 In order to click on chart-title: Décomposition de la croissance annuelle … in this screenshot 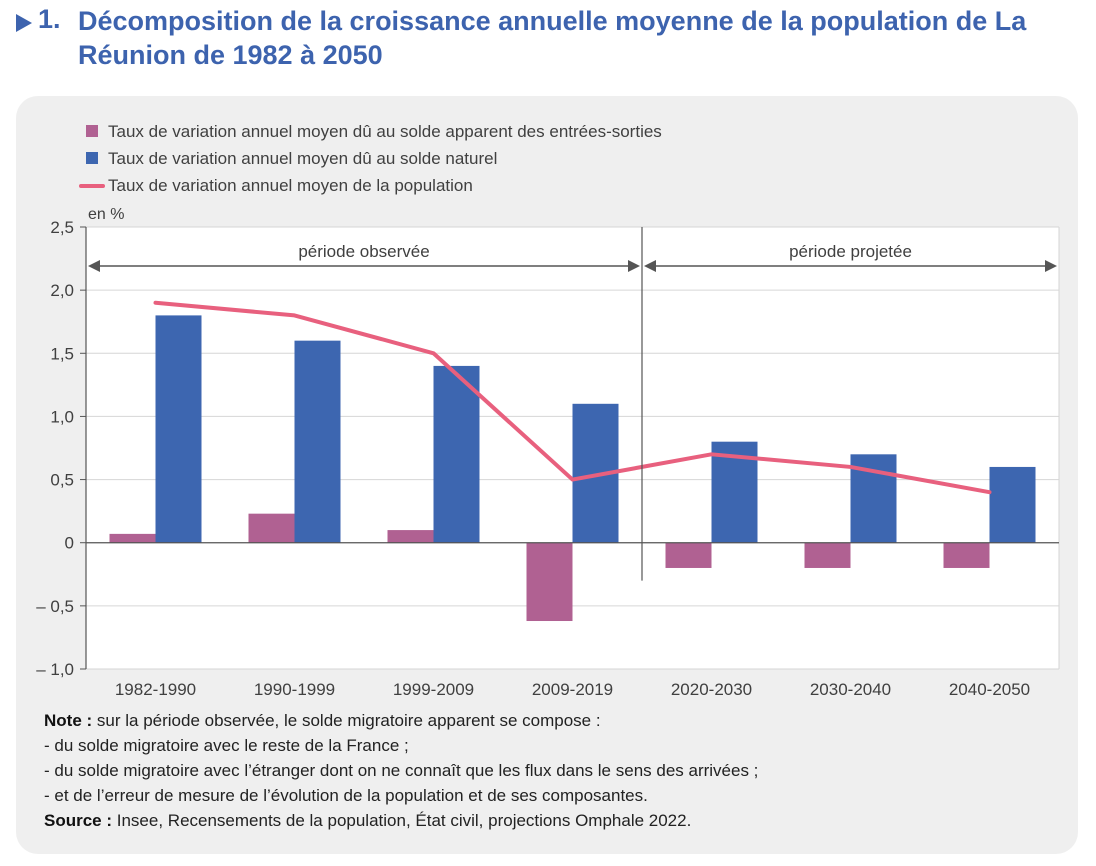, I will do `click(552, 38)`.